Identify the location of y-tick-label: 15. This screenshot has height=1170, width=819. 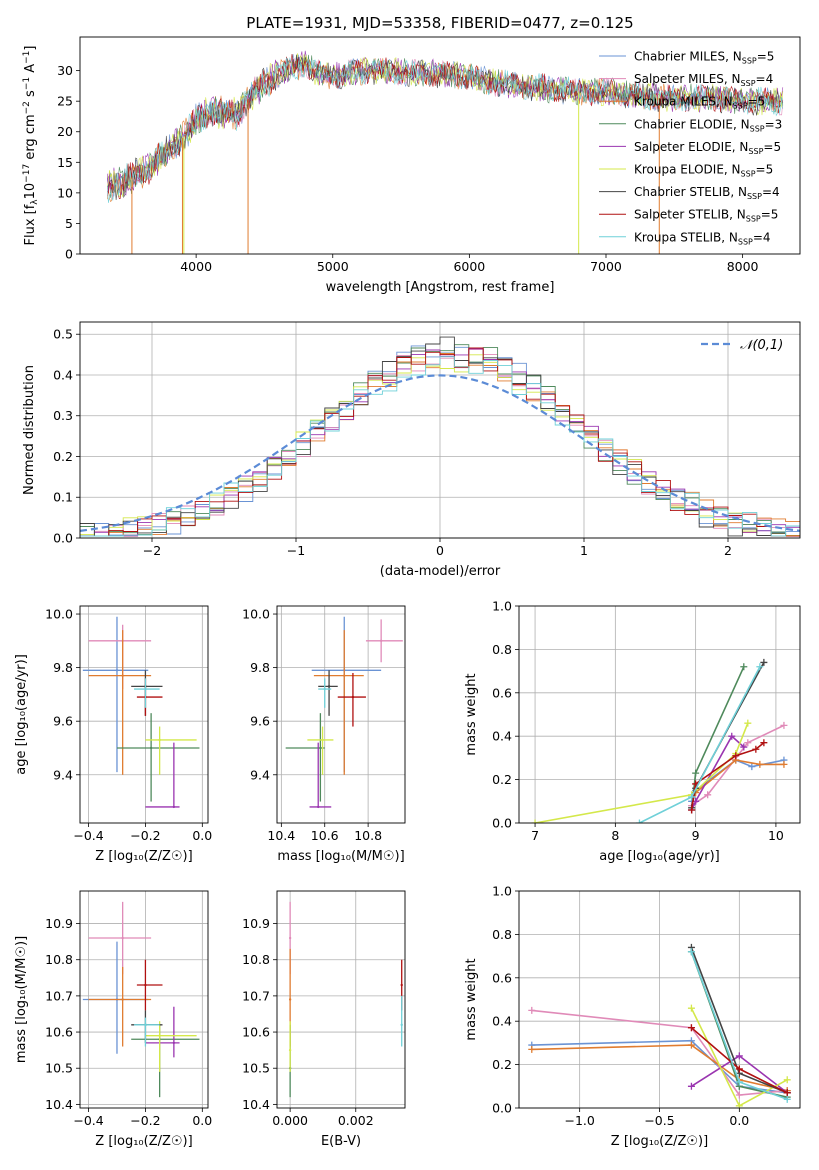
(65, 162).